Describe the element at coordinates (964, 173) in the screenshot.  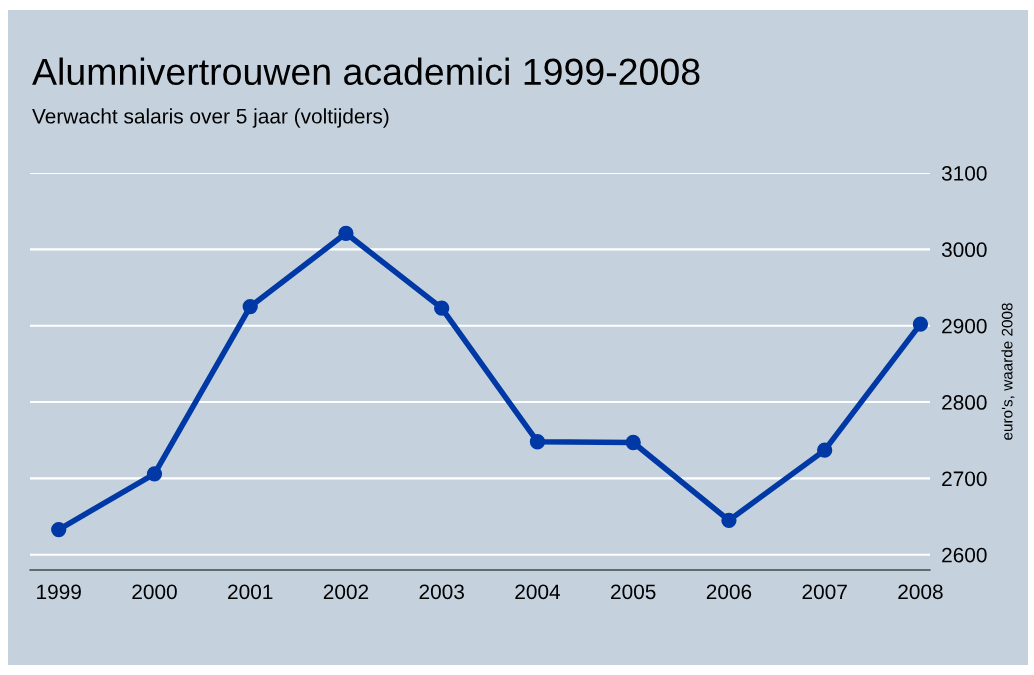
I see `y2-tick-label: 3100` at that location.